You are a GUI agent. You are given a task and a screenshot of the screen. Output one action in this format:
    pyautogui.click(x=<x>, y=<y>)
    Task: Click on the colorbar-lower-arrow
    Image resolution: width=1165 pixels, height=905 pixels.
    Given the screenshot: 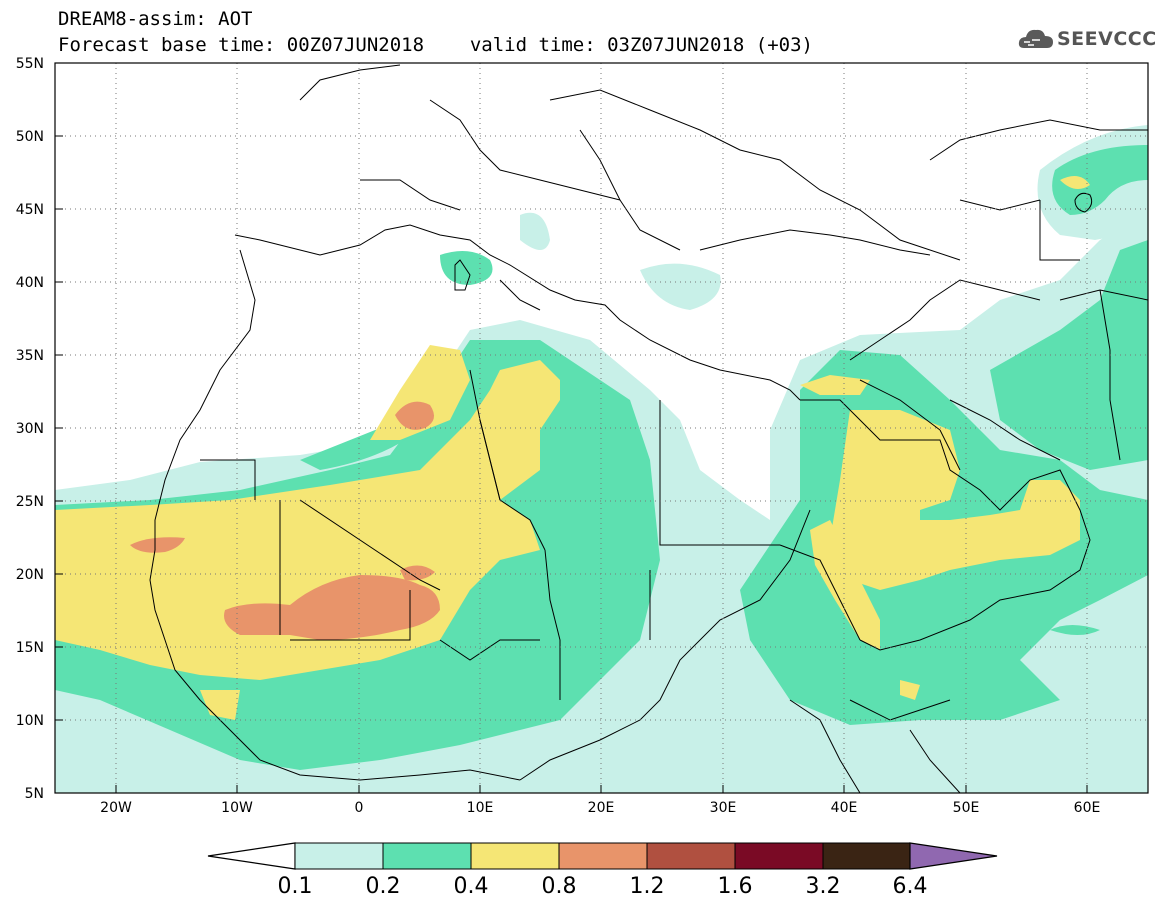 What is the action you would take?
    pyautogui.click(x=251, y=856)
    